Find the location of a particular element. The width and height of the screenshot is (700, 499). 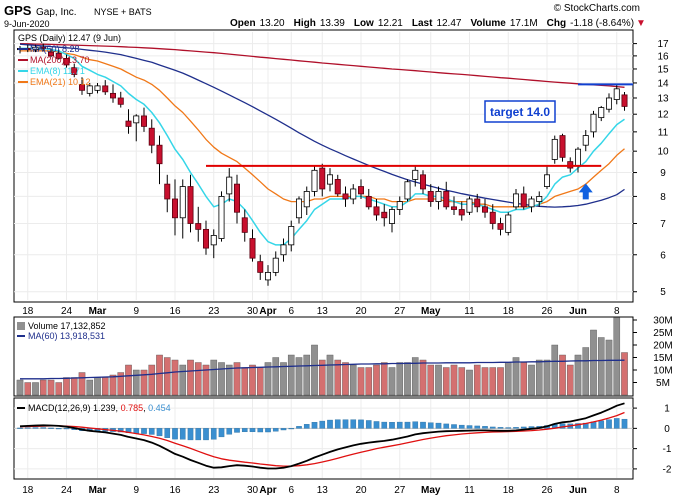

symbol-label: GPS is located at coordinates (18, 10).